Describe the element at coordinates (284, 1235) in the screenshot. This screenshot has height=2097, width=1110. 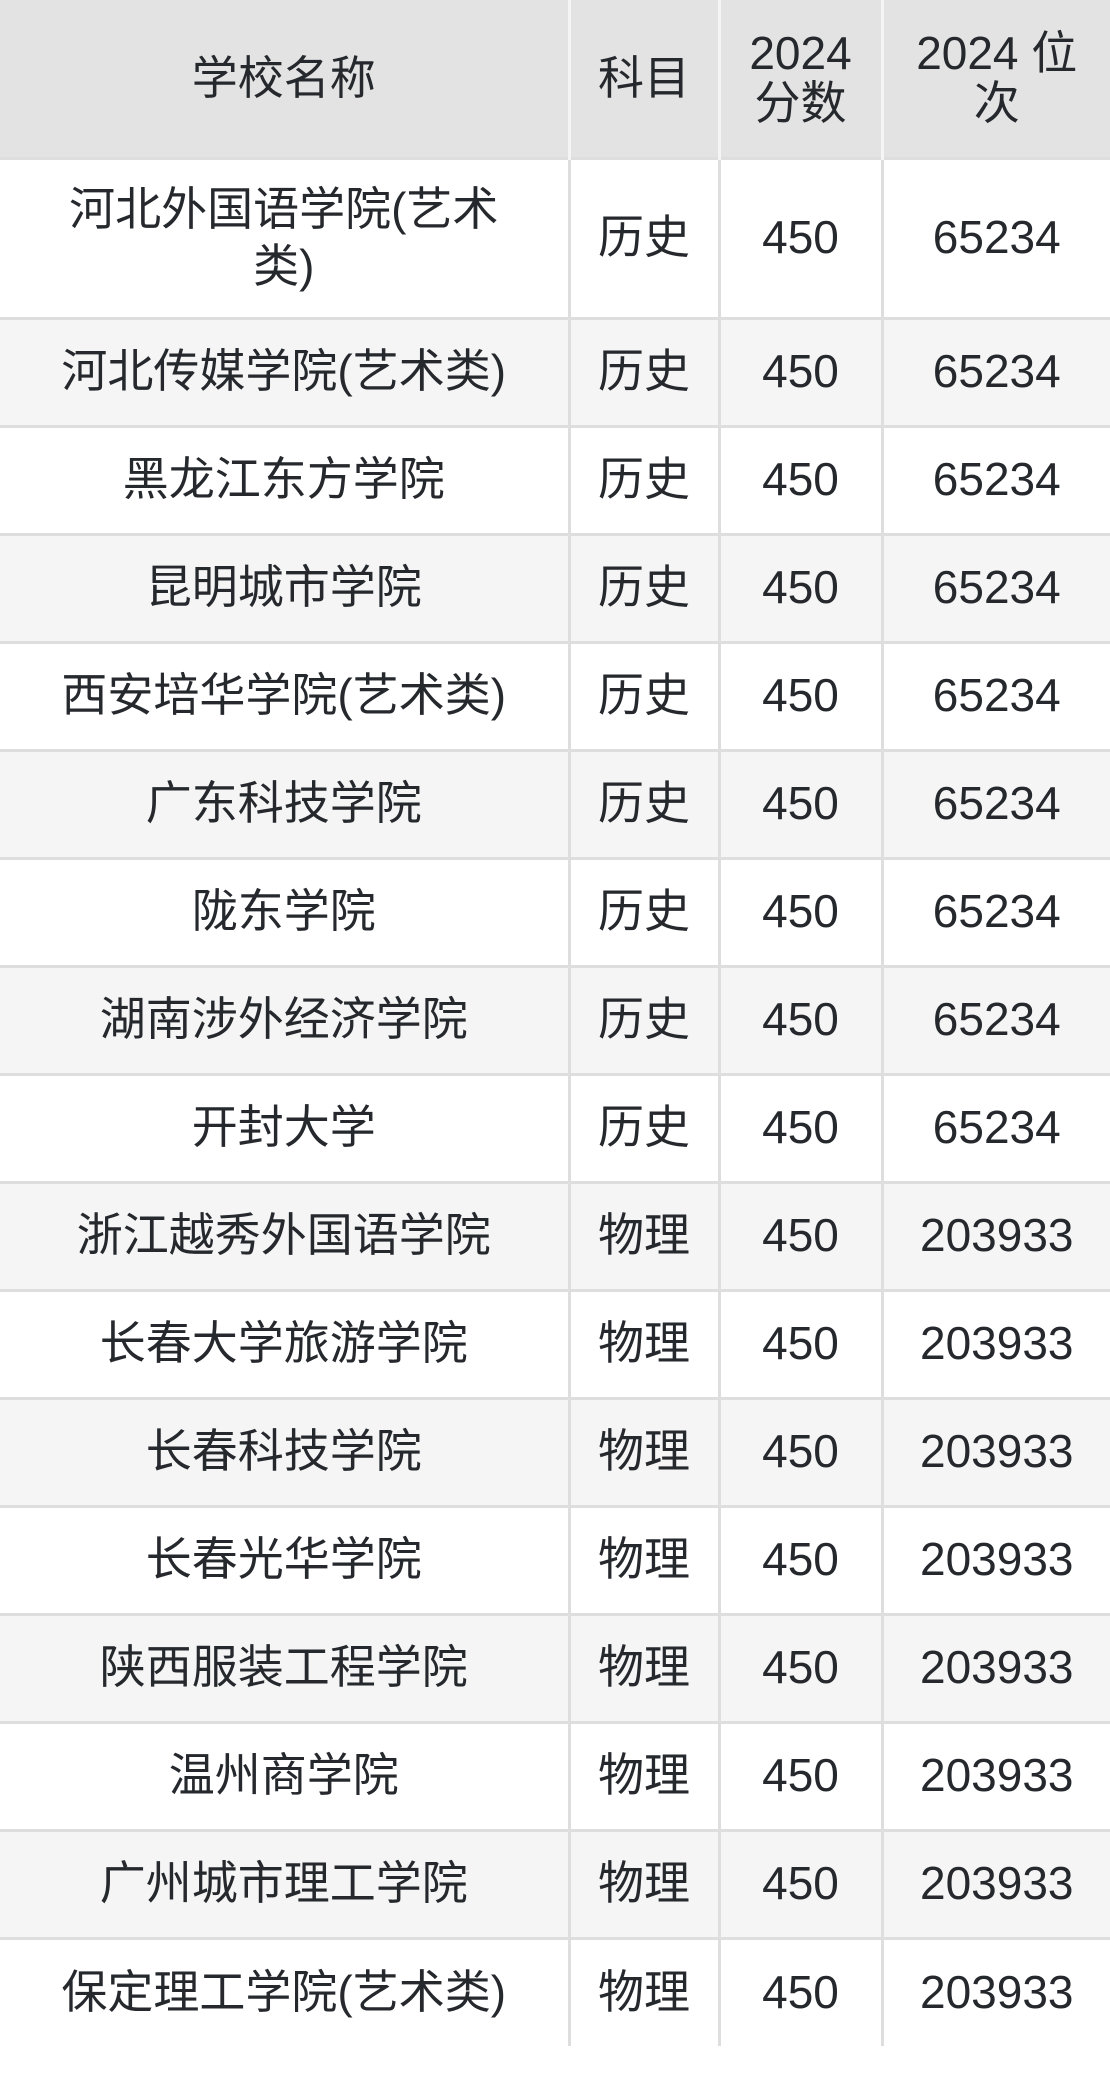
I see `school-cell: 浙江越秀外国语学院` at that location.